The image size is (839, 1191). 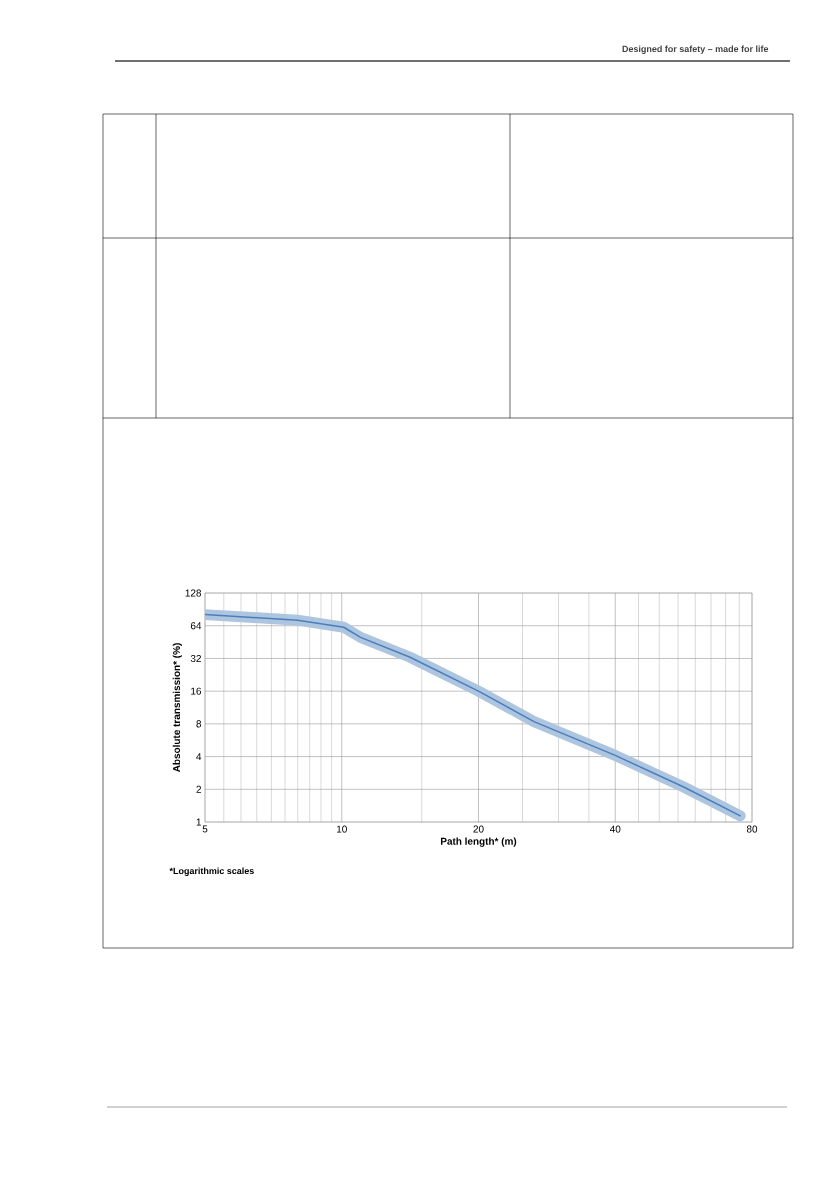 I want to click on x-tick-label: 20, so click(x=478, y=829).